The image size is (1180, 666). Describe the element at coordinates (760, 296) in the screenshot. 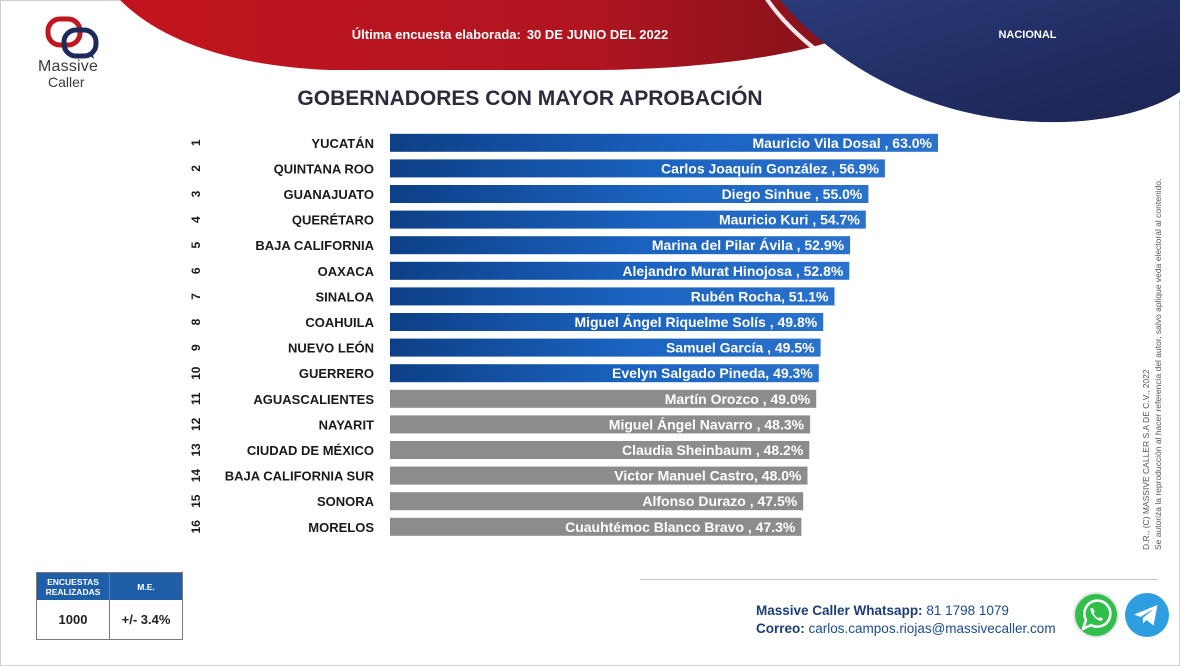

I see `bar-data-label: Rubén Rocha, 51.1%` at that location.